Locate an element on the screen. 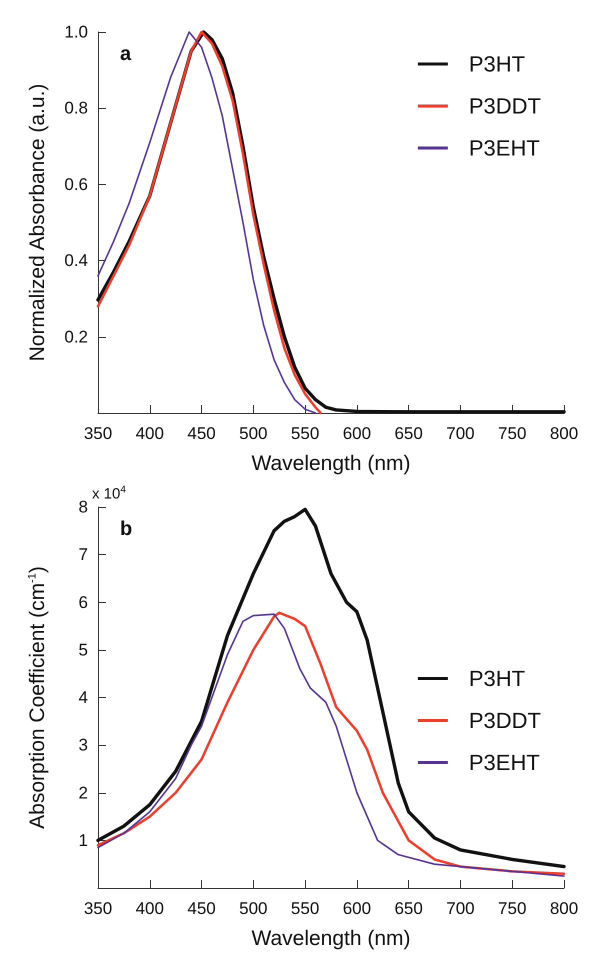 The width and height of the screenshot is (594, 973). y-tick-label: 0.6 is located at coordinates (76, 184).